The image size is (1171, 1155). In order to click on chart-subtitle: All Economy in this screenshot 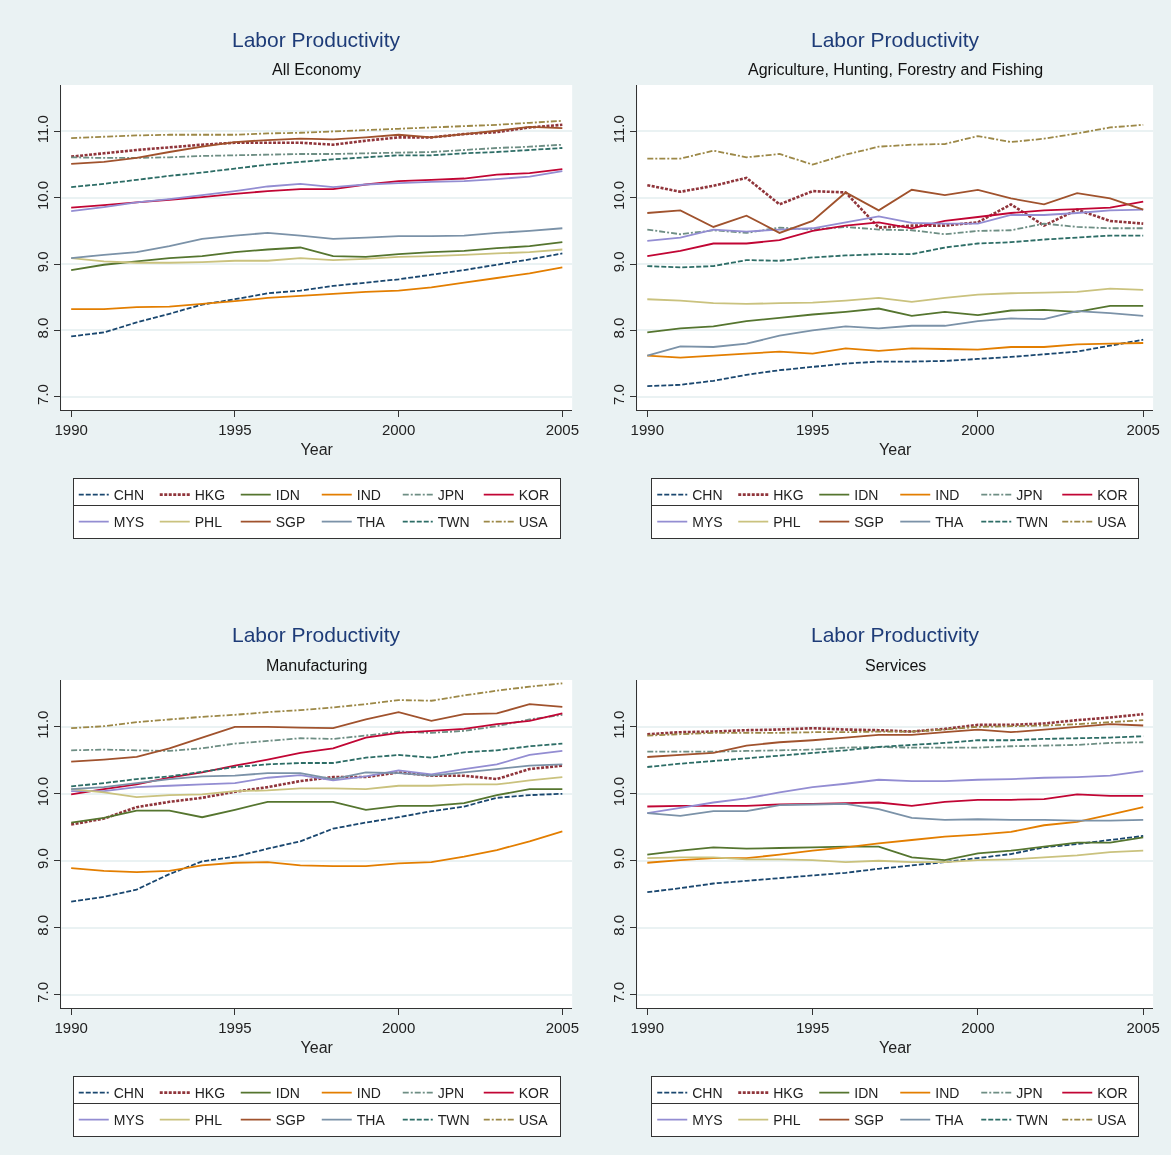, I will do `click(316, 69)`.